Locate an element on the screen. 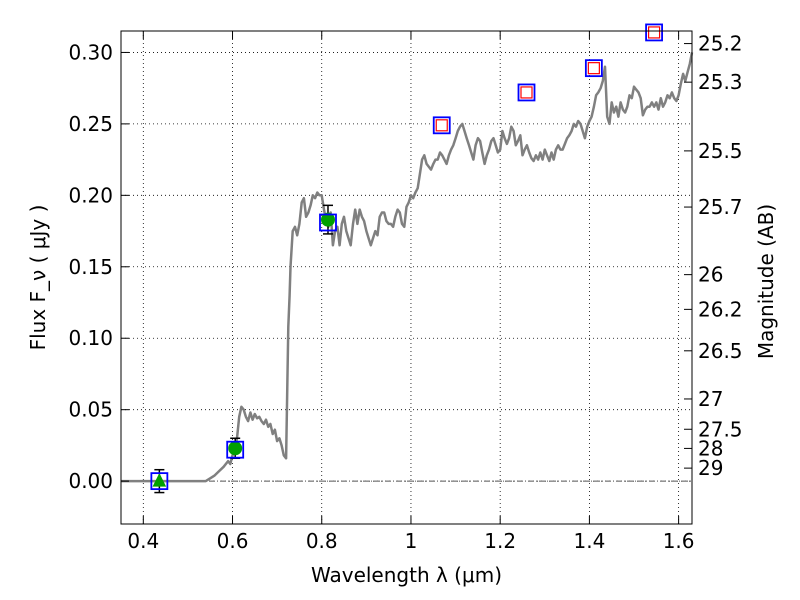 The height and width of the screenshot is (600, 800). mag-tick-label: 25.7 is located at coordinates (720, 207).